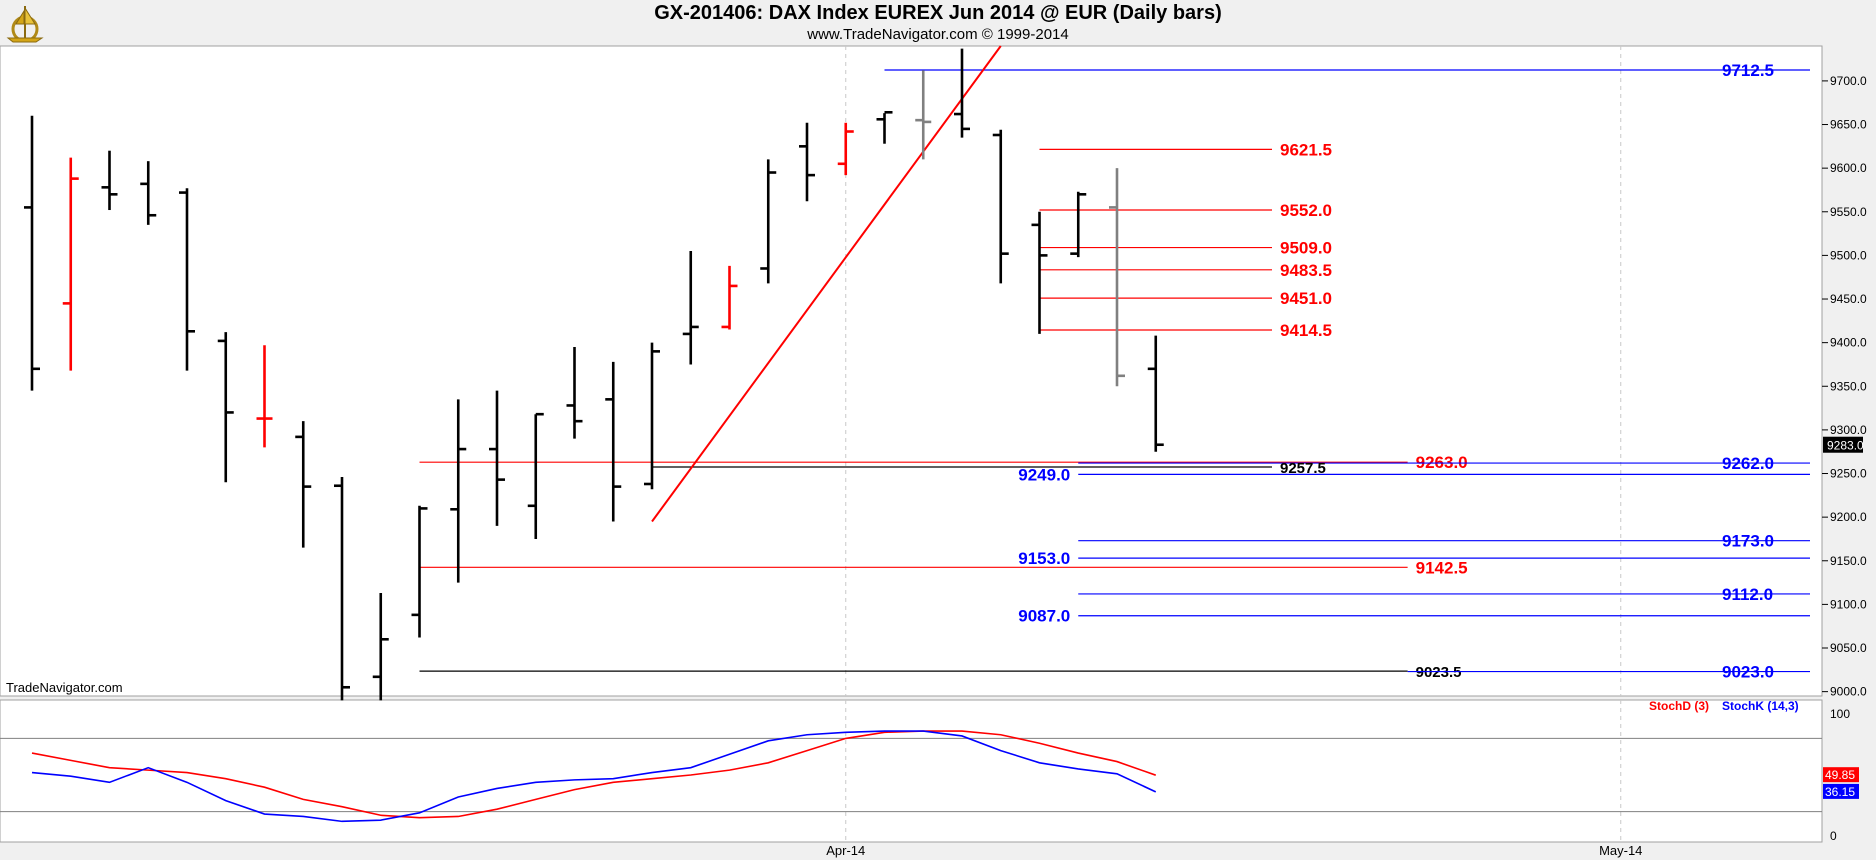  I want to click on level-label-9262.0: 9262.0, so click(1748, 463).